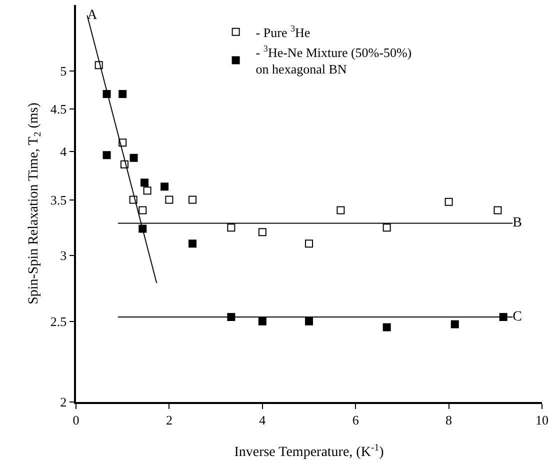 This screenshot has width=554, height=470. I want to click on y-tick-label: 4.5, so click(58, 109).